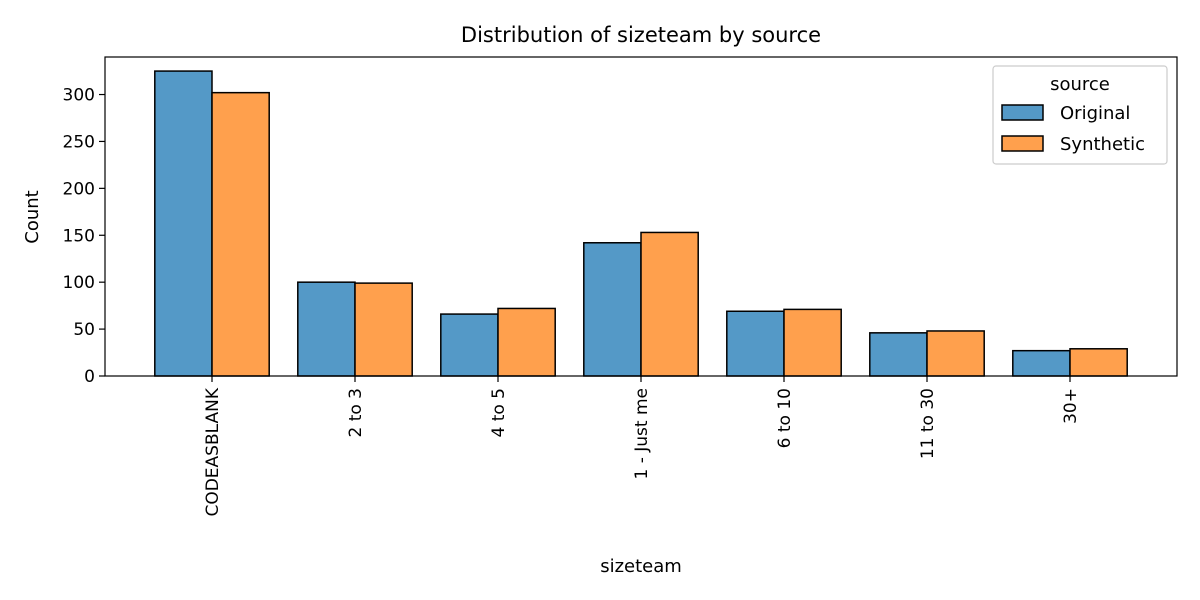 The image size is (1200, 600). What do you see at coordinates (499, 413) in the screenshot?
I see `x-tick-label: 4 to 5` at bounding box center [499, 413].